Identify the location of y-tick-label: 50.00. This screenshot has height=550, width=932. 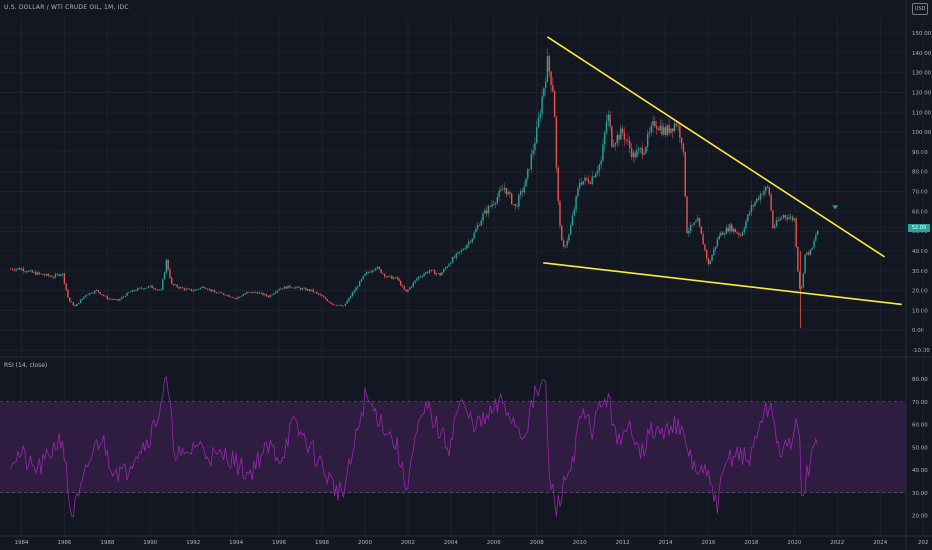
(920, 232).